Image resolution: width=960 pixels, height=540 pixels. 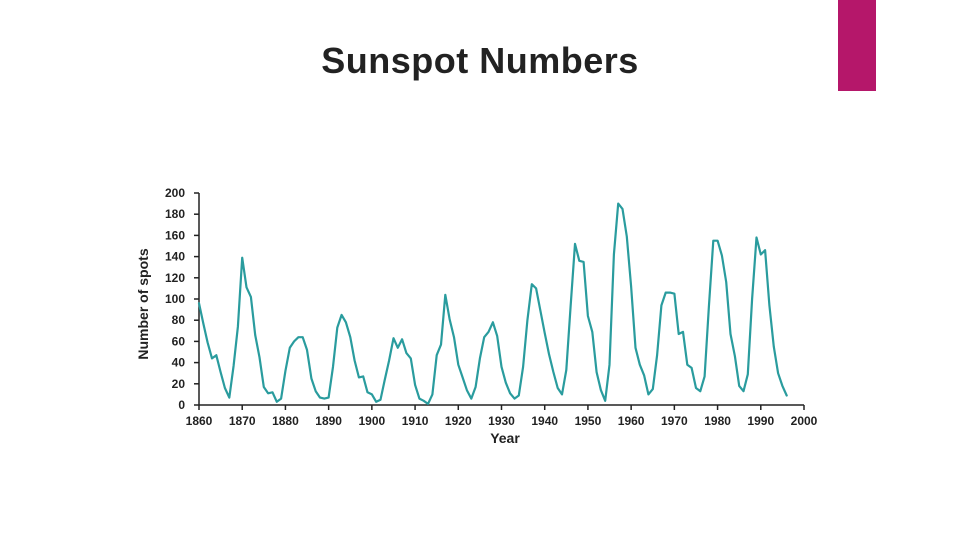 I want to click on x-tick-label: 1950, so click(x=588, y=421).